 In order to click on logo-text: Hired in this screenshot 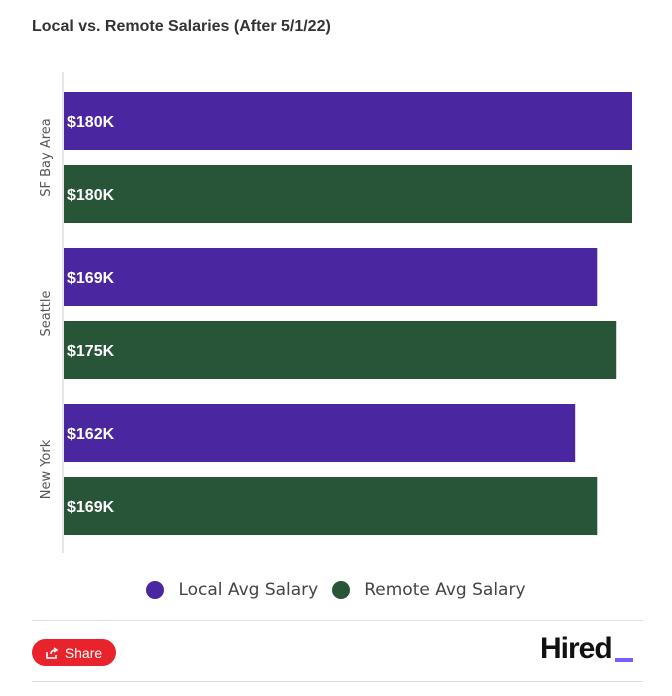, I will do `click(576, 648)`.